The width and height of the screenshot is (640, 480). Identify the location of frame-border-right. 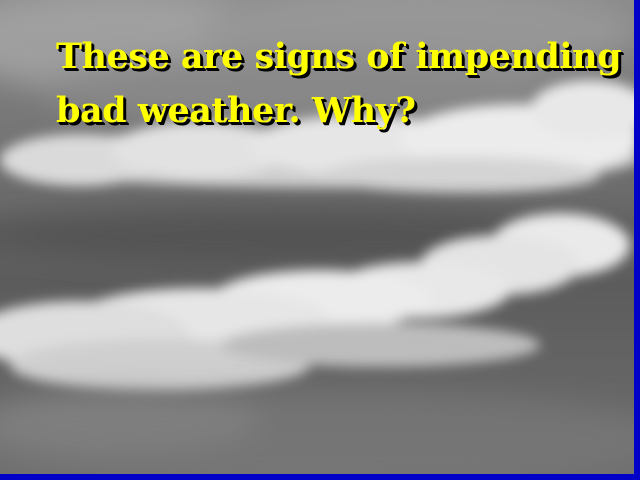
(637, 240).